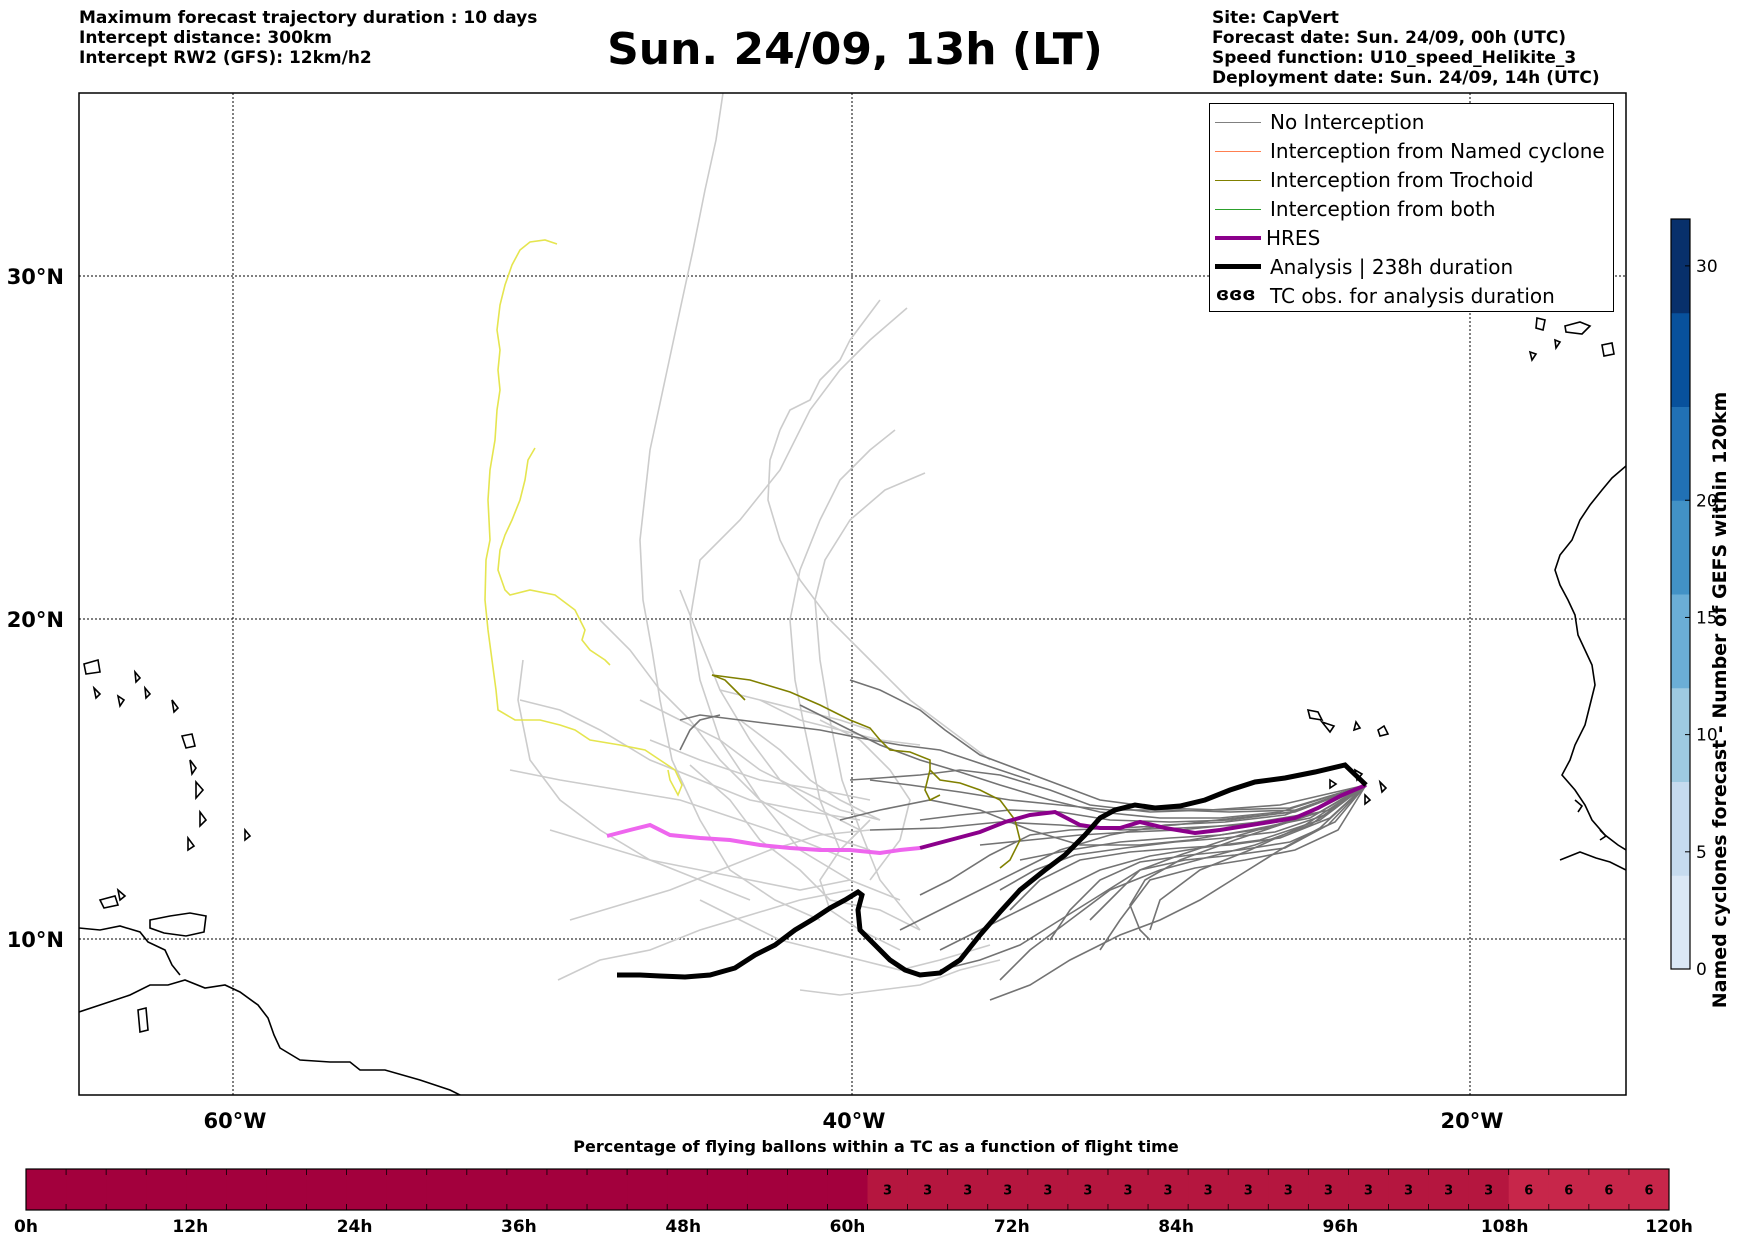 This screenshot has height=1241, width=1752. Describe the element at coordinates (1411, 122) in the screenshot. I see `legend-item-no-interception: No Interception` at that location.